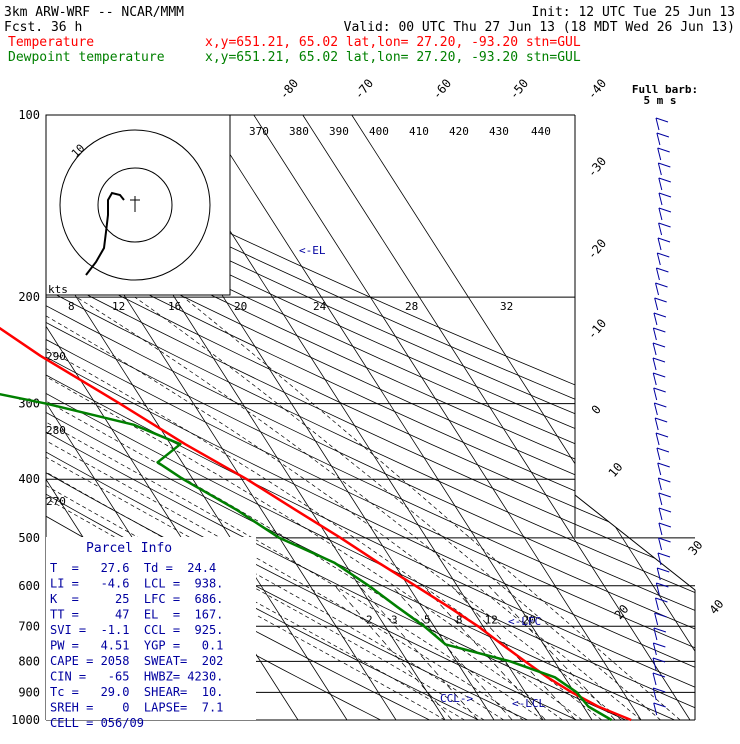 This screenshot has height=744, width=740. I want to click on mixing-ratio-label: 20, so click(529, 619).